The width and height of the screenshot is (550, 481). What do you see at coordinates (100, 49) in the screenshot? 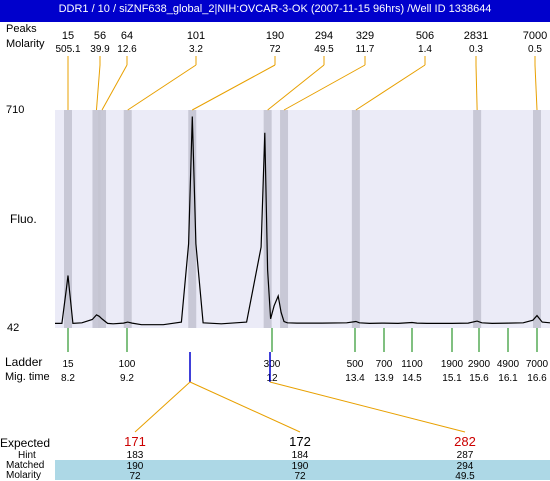
I see `peak-molarity-56: 39.9` at bounding box center [100, 49].